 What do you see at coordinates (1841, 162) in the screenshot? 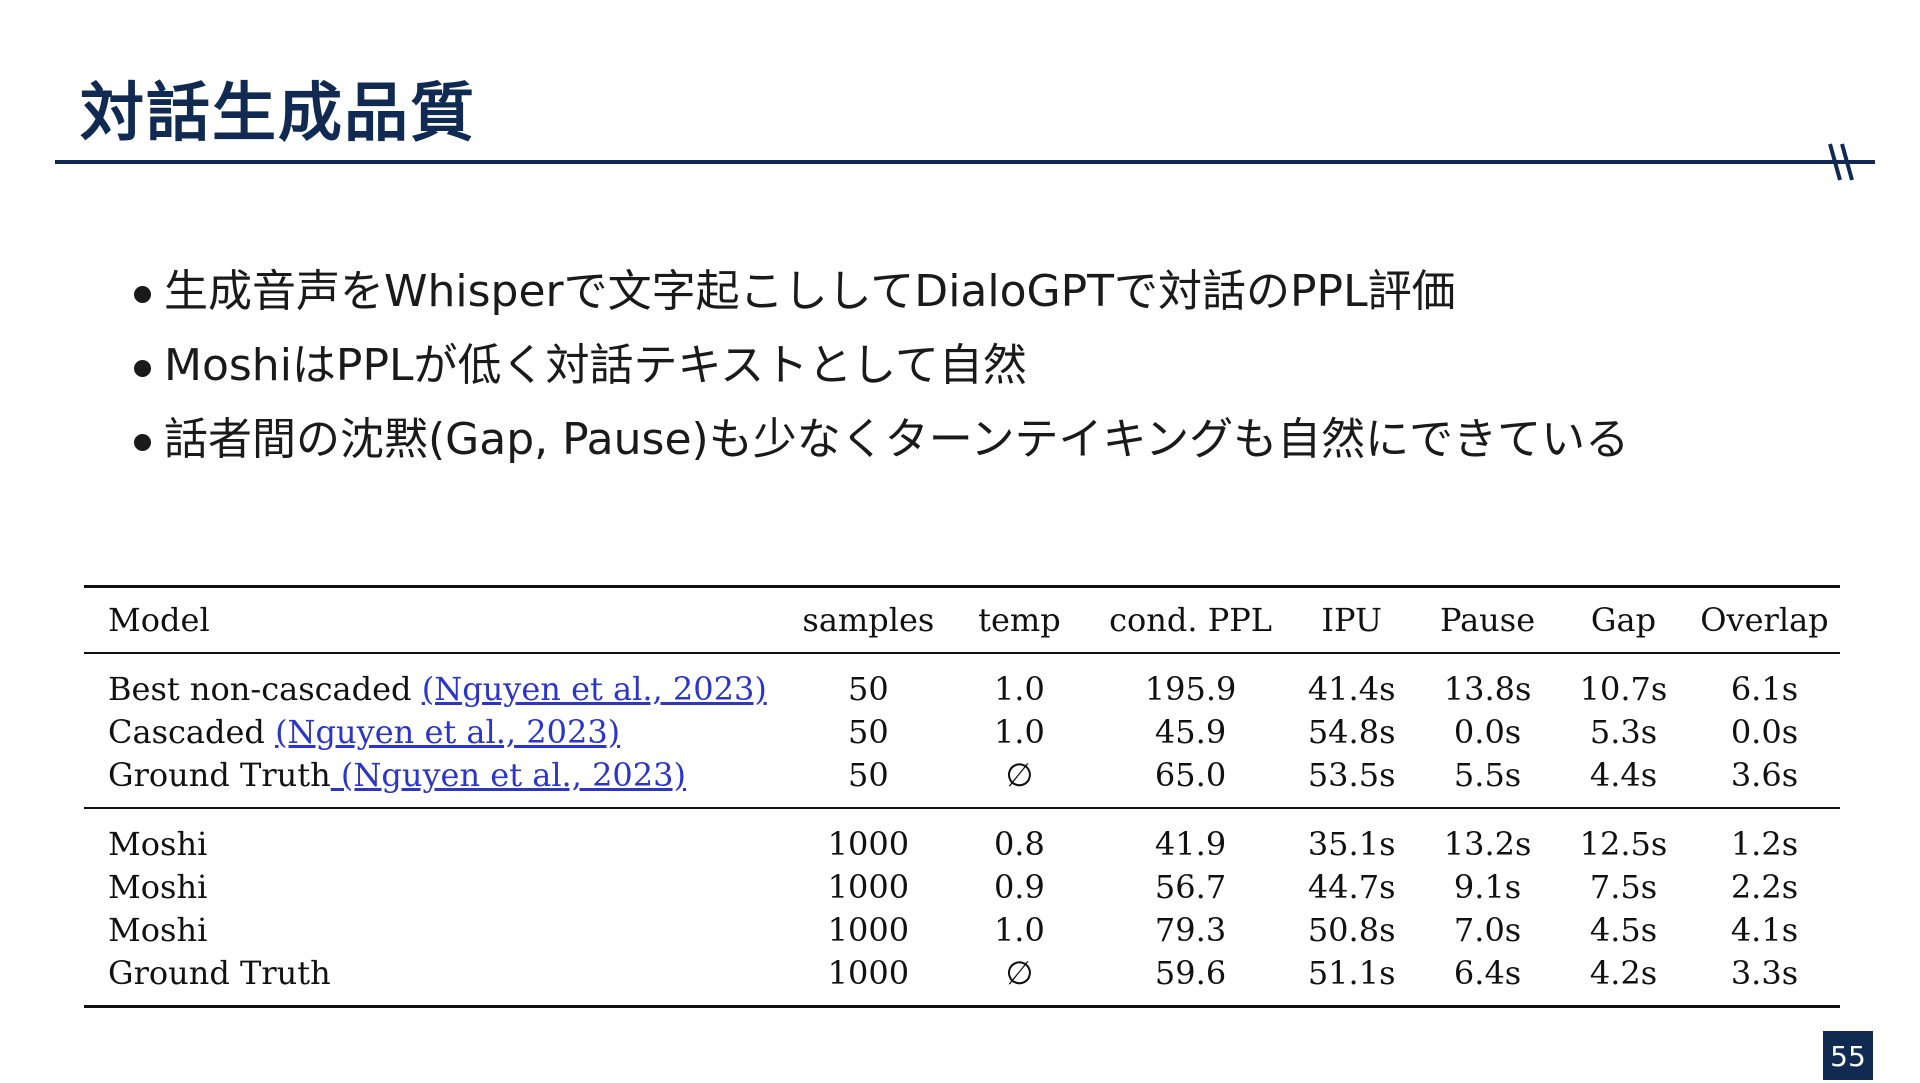
I see `double-slash-icon` at bounding box center [1841, 162].